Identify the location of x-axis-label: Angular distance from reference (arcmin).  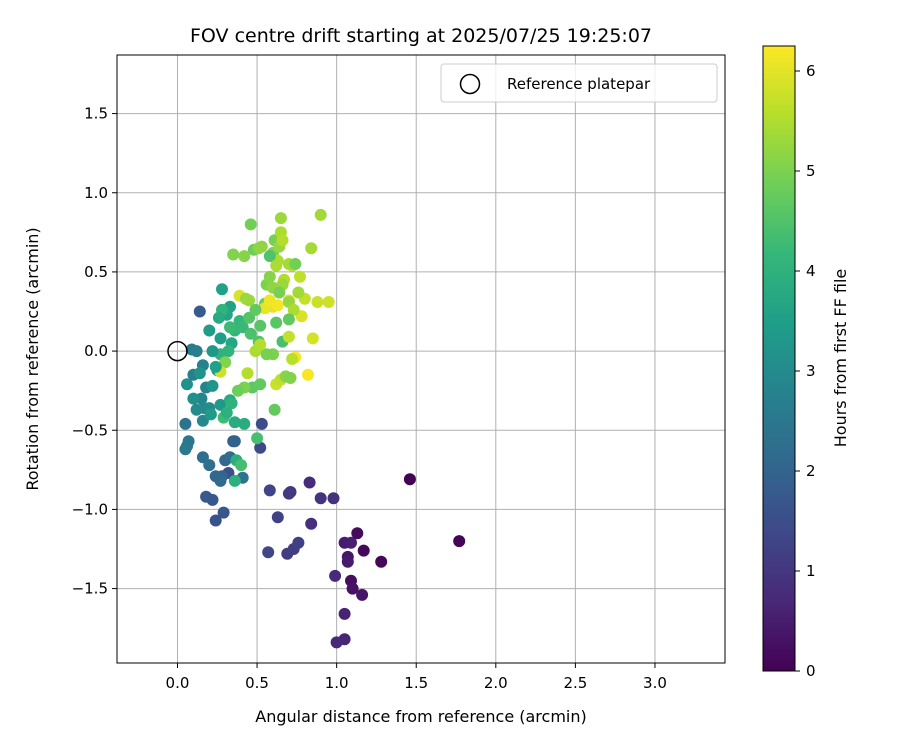
(420, 716).